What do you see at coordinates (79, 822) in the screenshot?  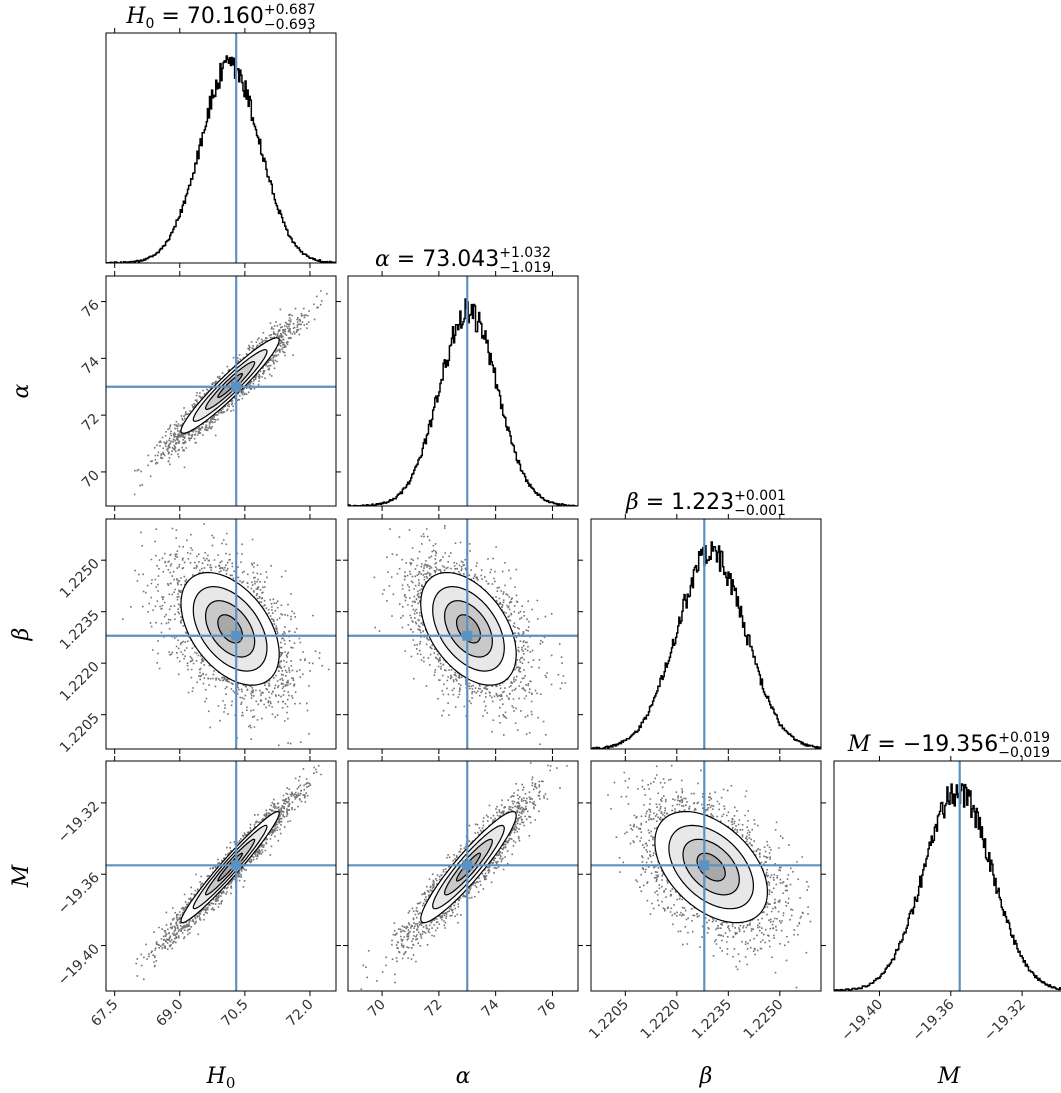 I see `y-tick-label: −19.32` at bounding box center [79, 822].